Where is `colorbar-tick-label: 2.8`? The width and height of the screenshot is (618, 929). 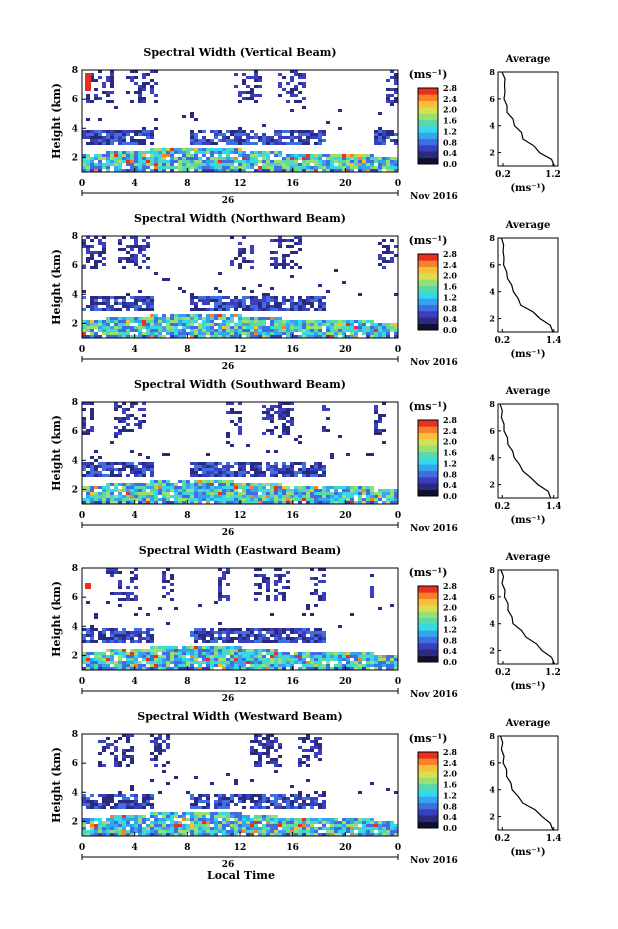 colorbar-tick-label: 2.8 is located at coordinates (450, 420).